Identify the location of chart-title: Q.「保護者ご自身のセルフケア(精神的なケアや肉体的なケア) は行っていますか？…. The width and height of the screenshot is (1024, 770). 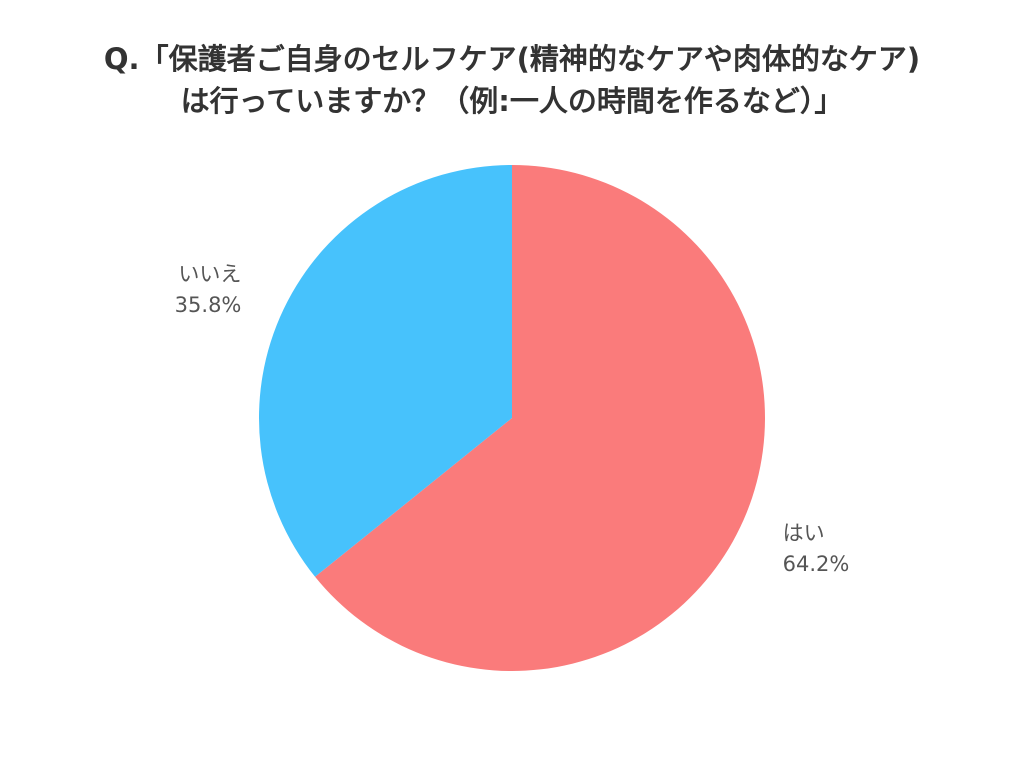
(512, 80).